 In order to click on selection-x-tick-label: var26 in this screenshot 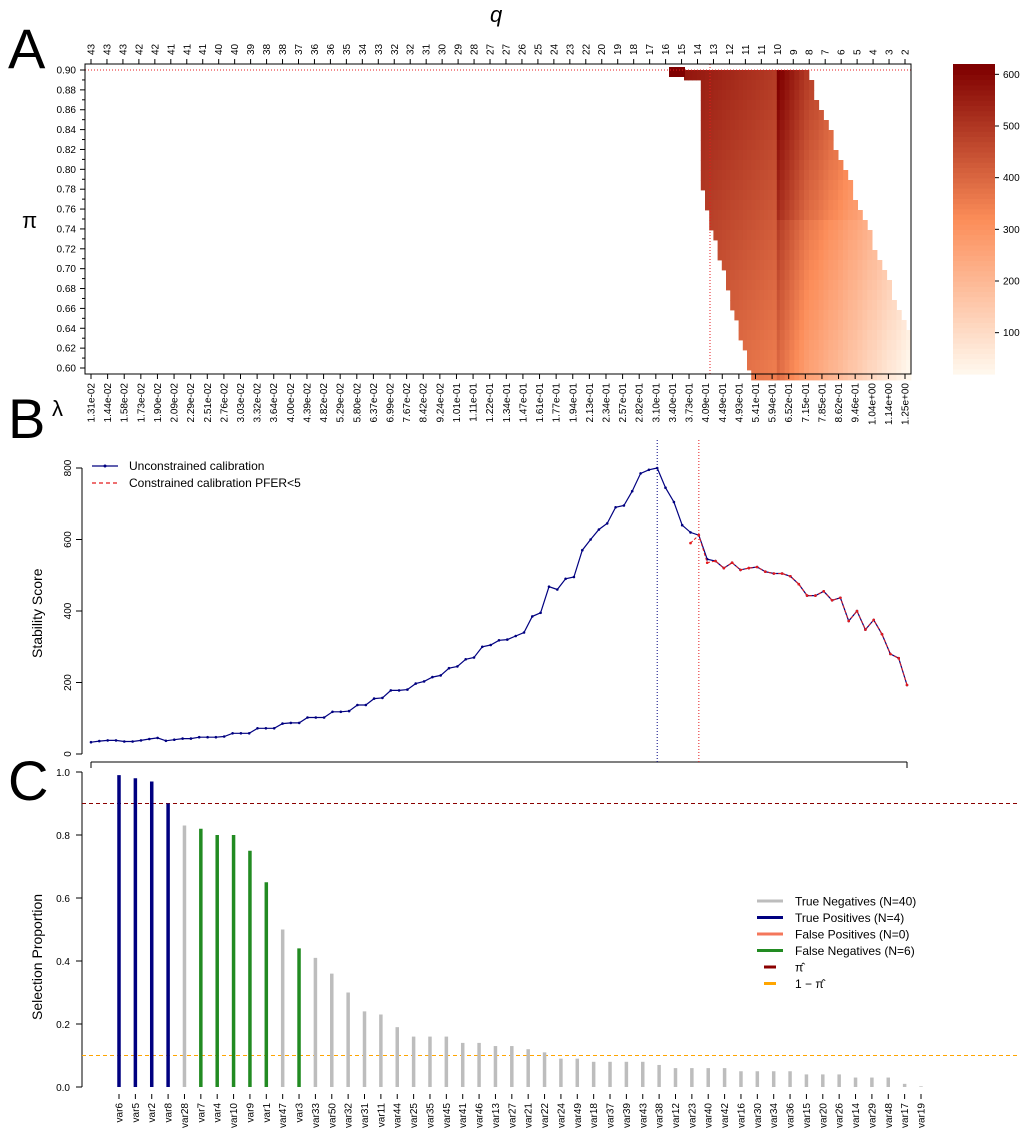, I will do `click(840, 1115)`.